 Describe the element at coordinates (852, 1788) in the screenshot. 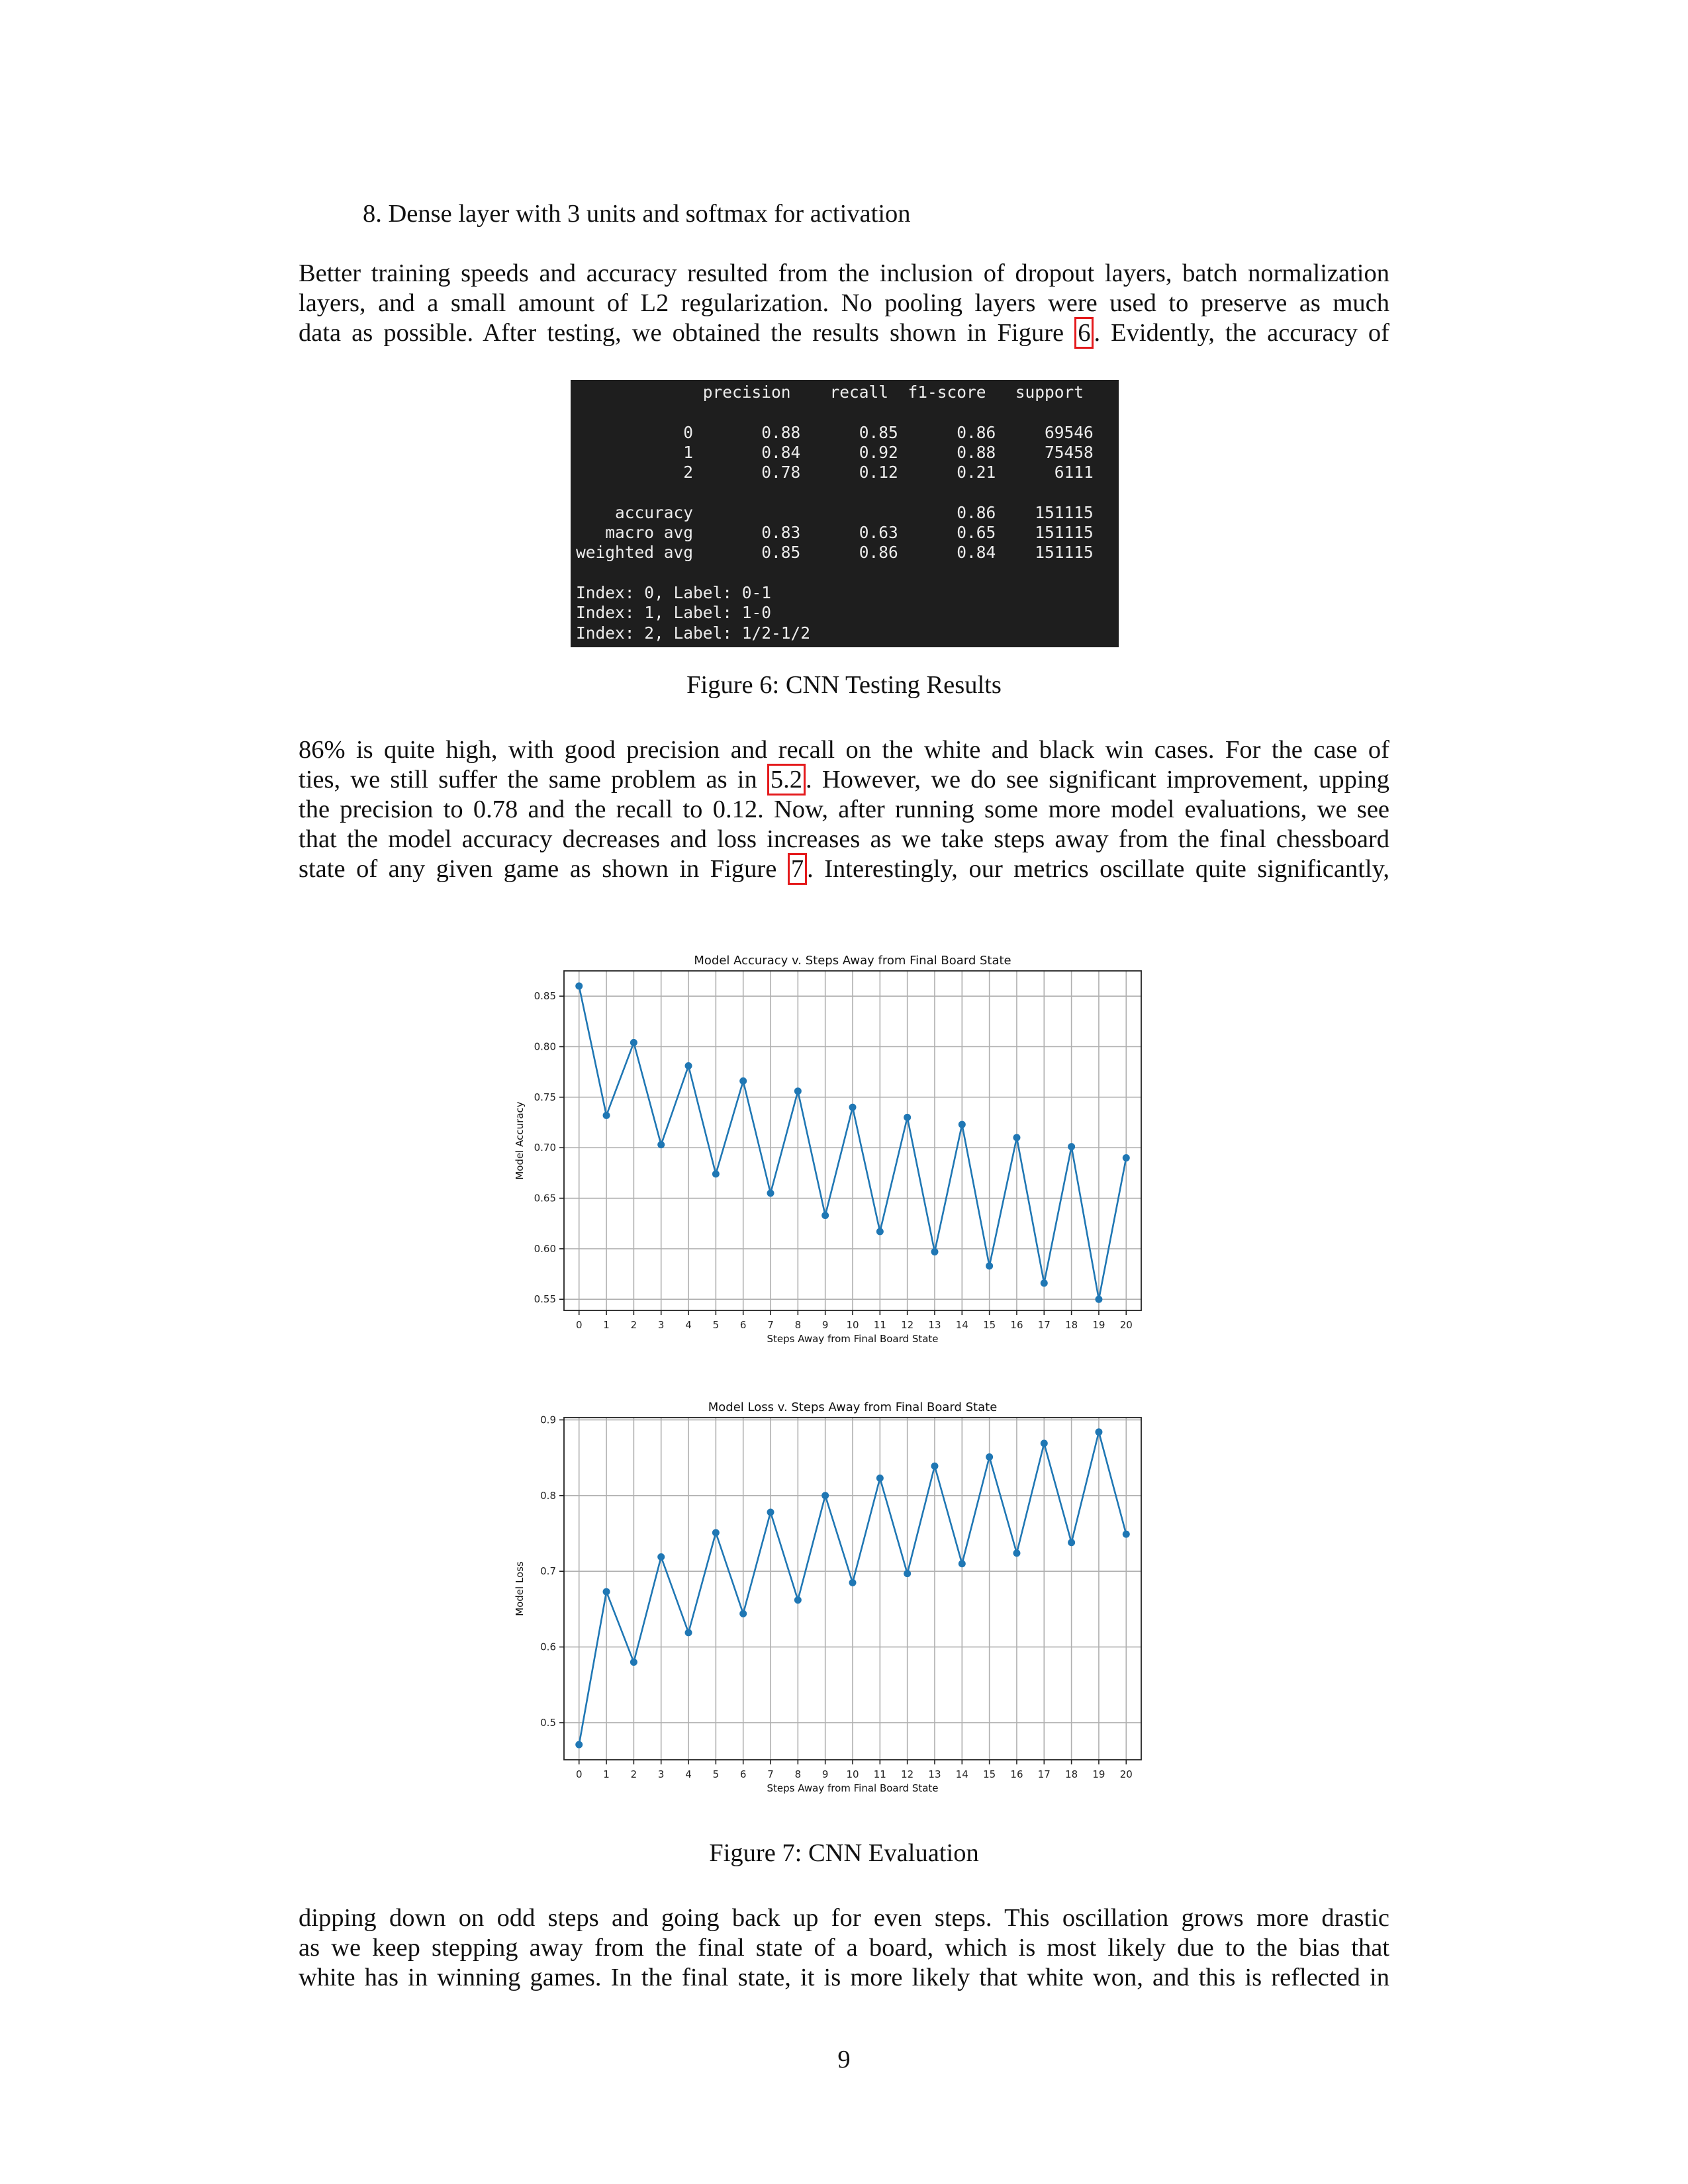

I see `x-axis-label: Steps Away from Final Board State` at that location.